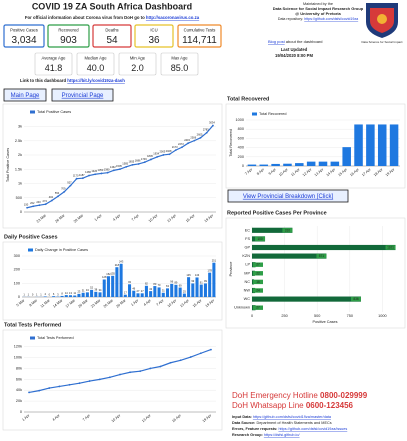 The image size is (407, 441). I want to click on x-tick-label: 10 Apr, so click(283, 172).